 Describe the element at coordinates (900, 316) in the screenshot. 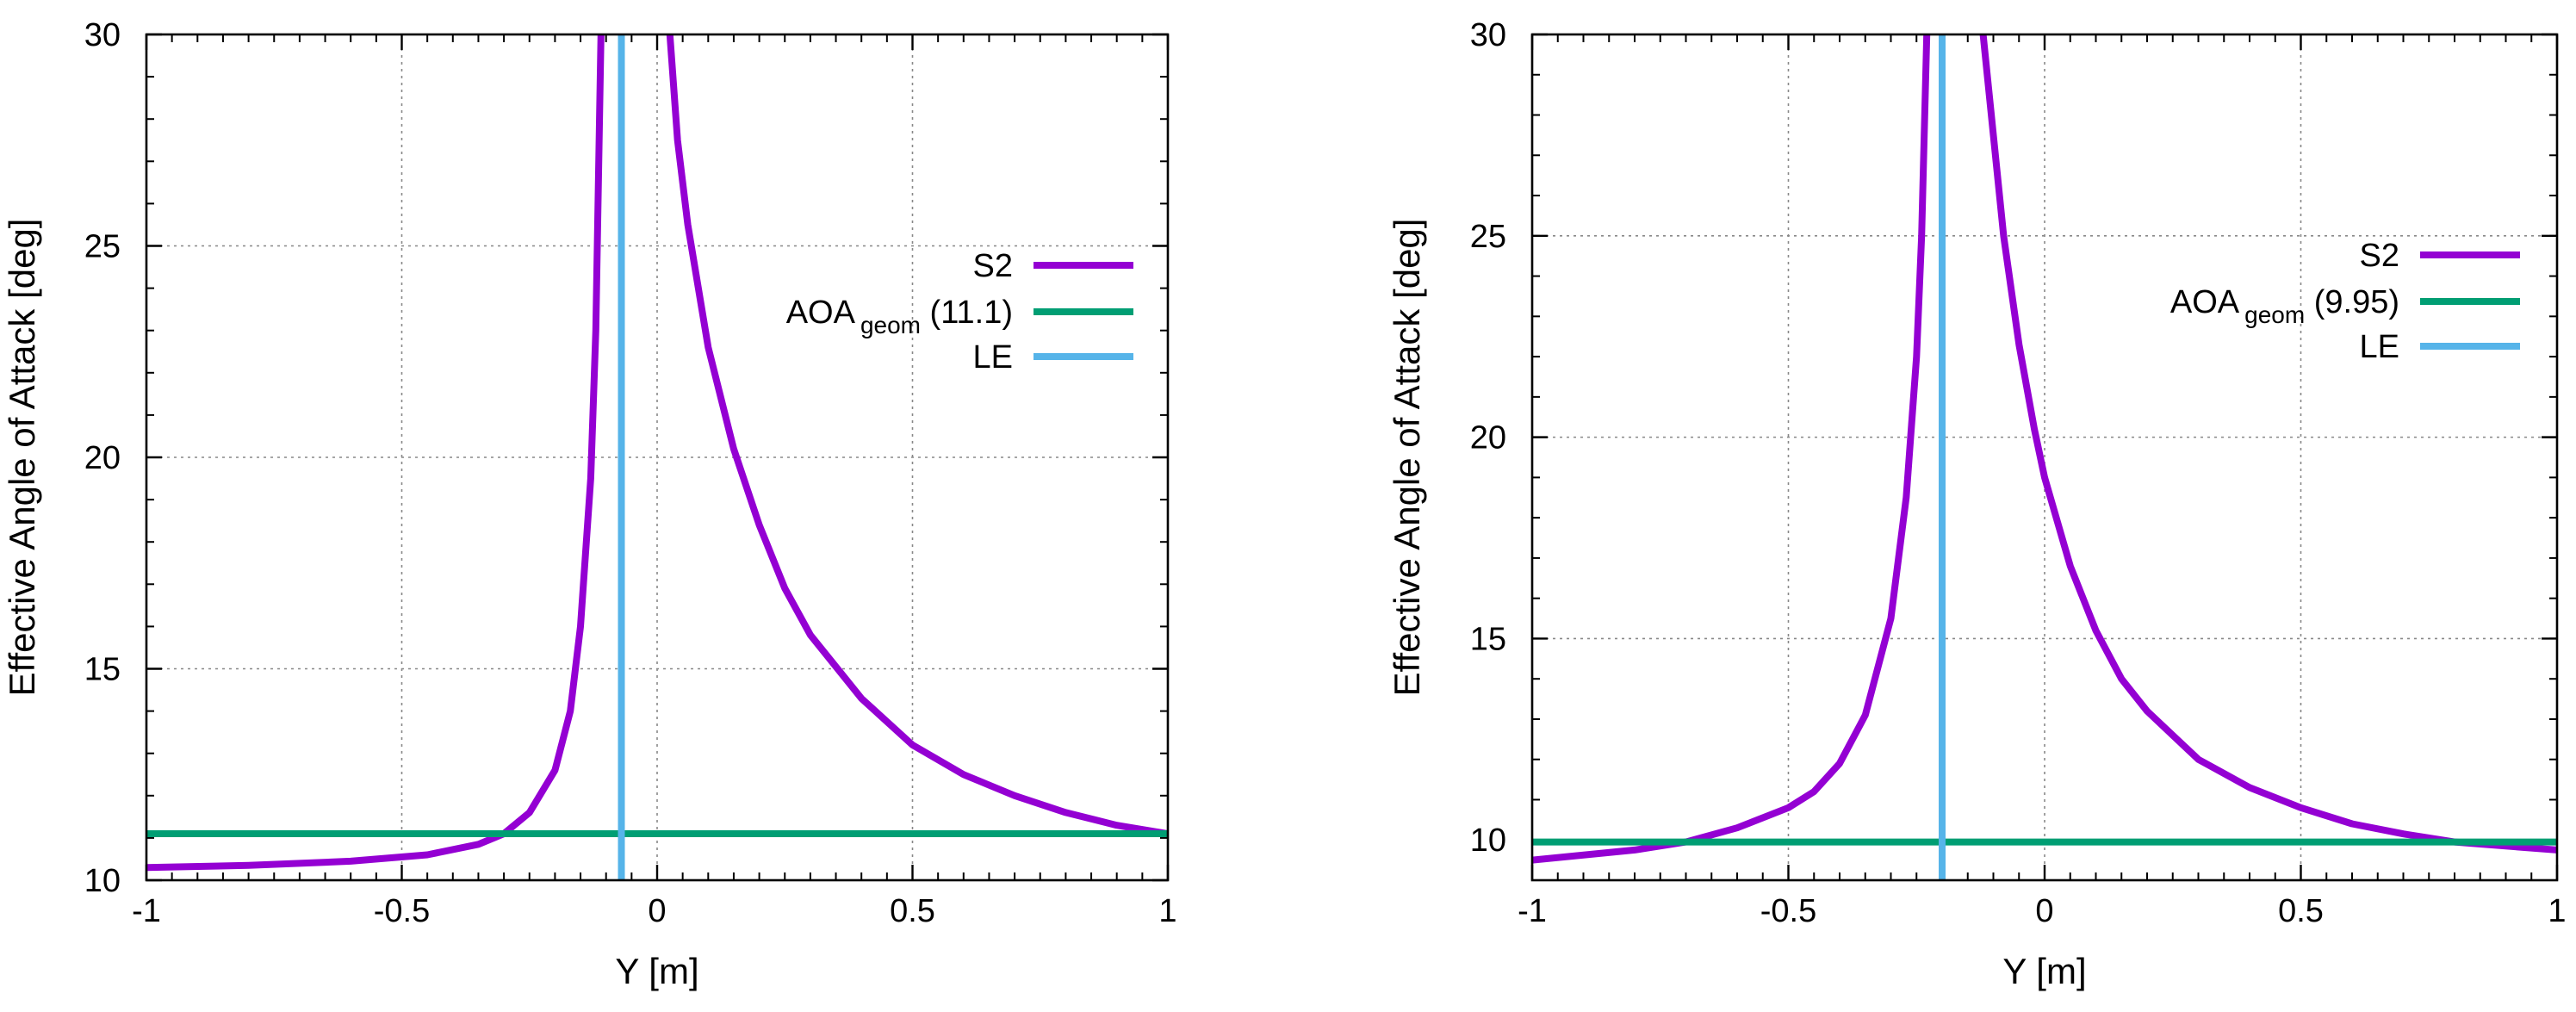

I see `legend-label-aoa: AOA geom (11.1)` at that location.